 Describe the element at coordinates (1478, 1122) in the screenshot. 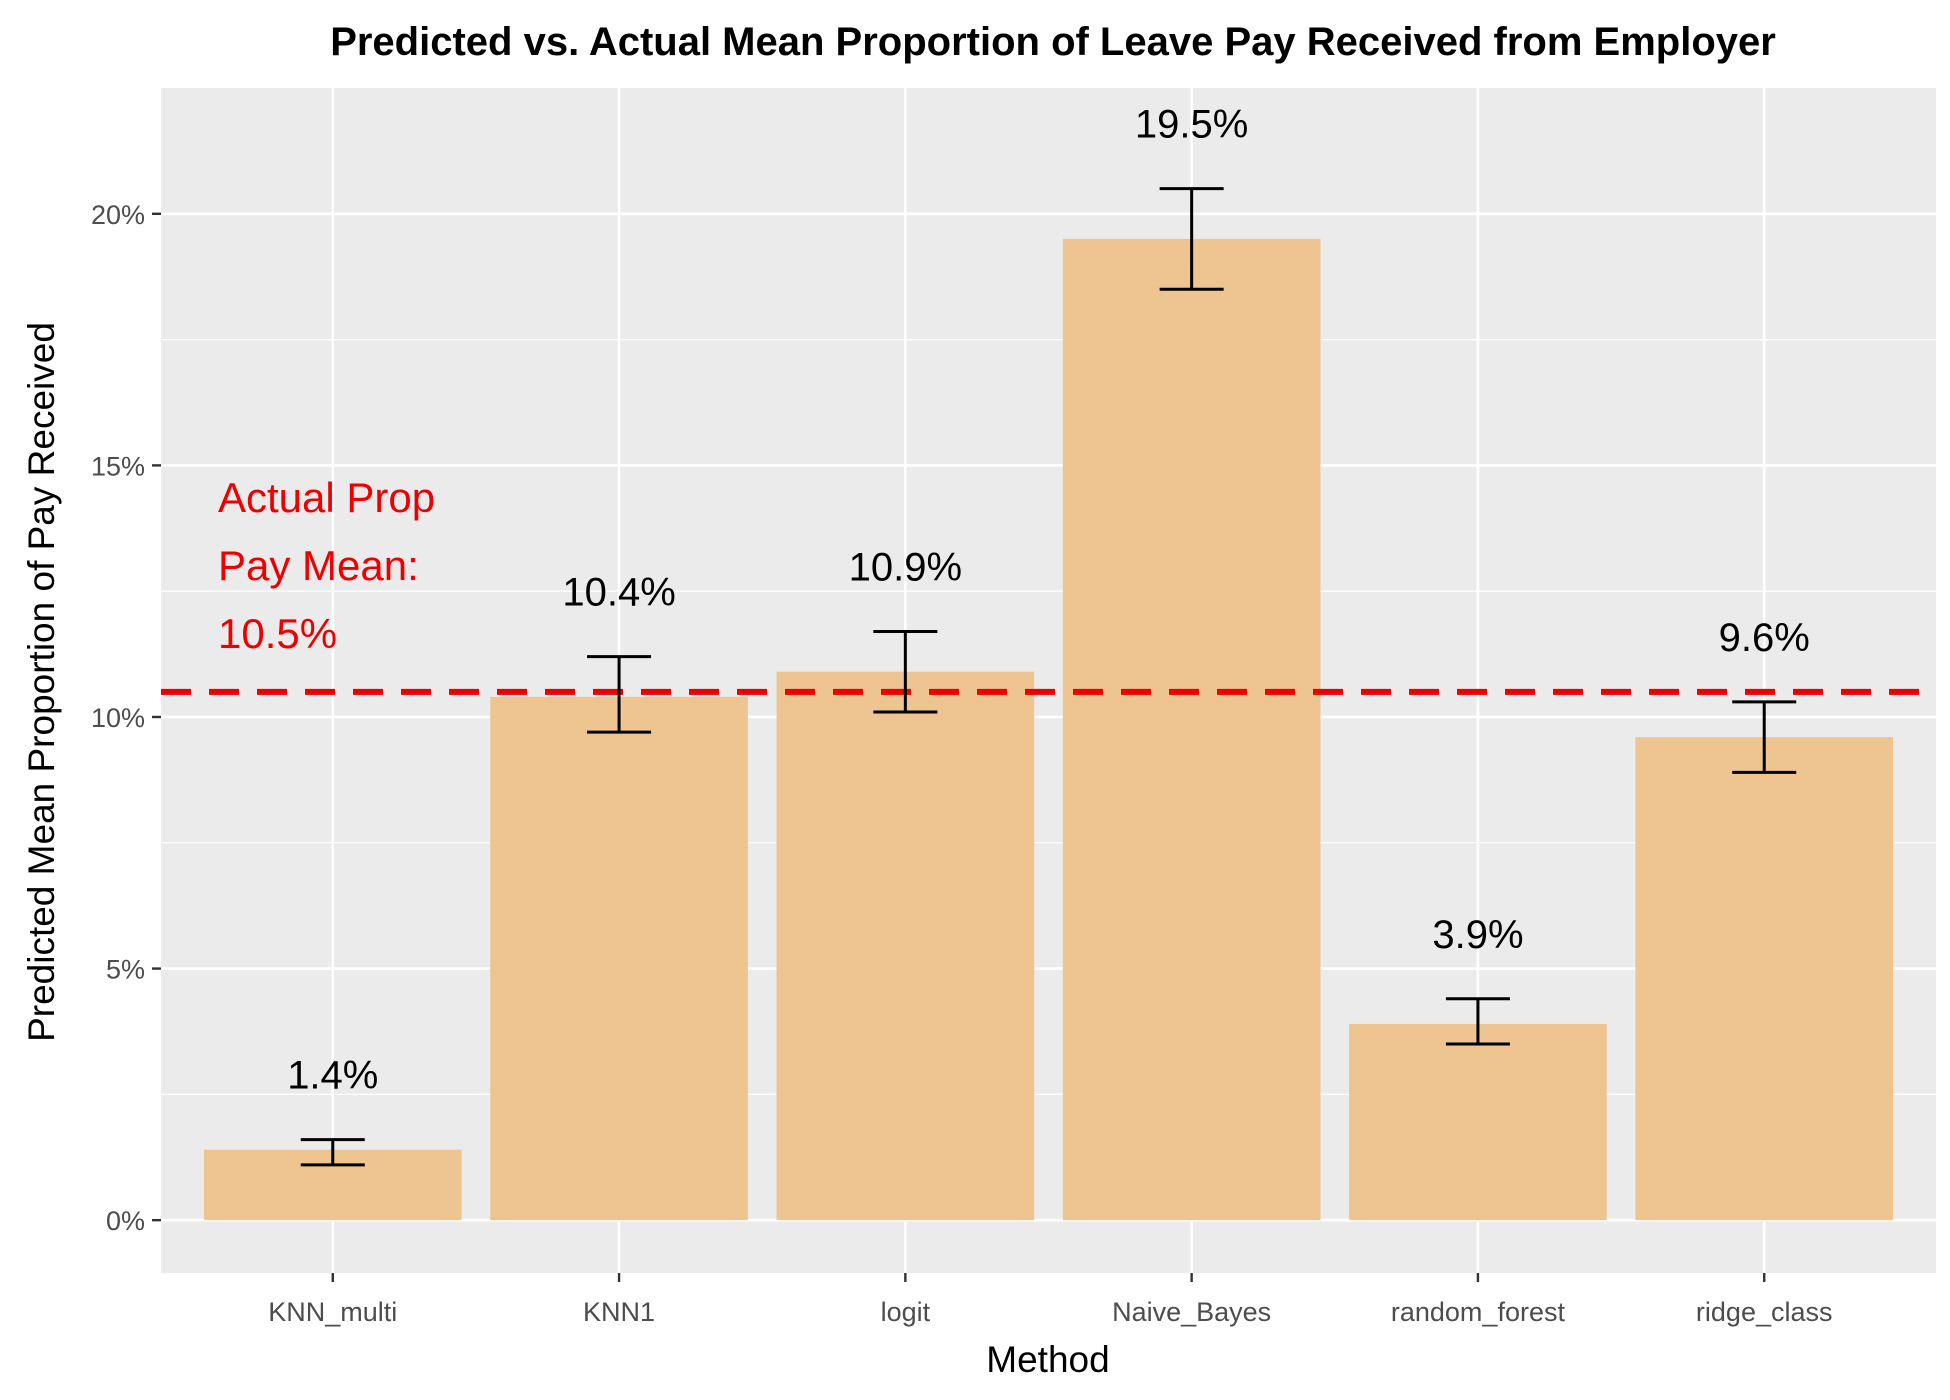

I see `bar-random_forest` at that location.